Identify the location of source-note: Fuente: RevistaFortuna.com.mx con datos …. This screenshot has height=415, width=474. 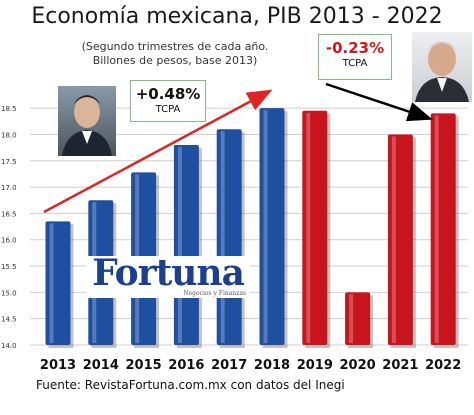
(190, 385).